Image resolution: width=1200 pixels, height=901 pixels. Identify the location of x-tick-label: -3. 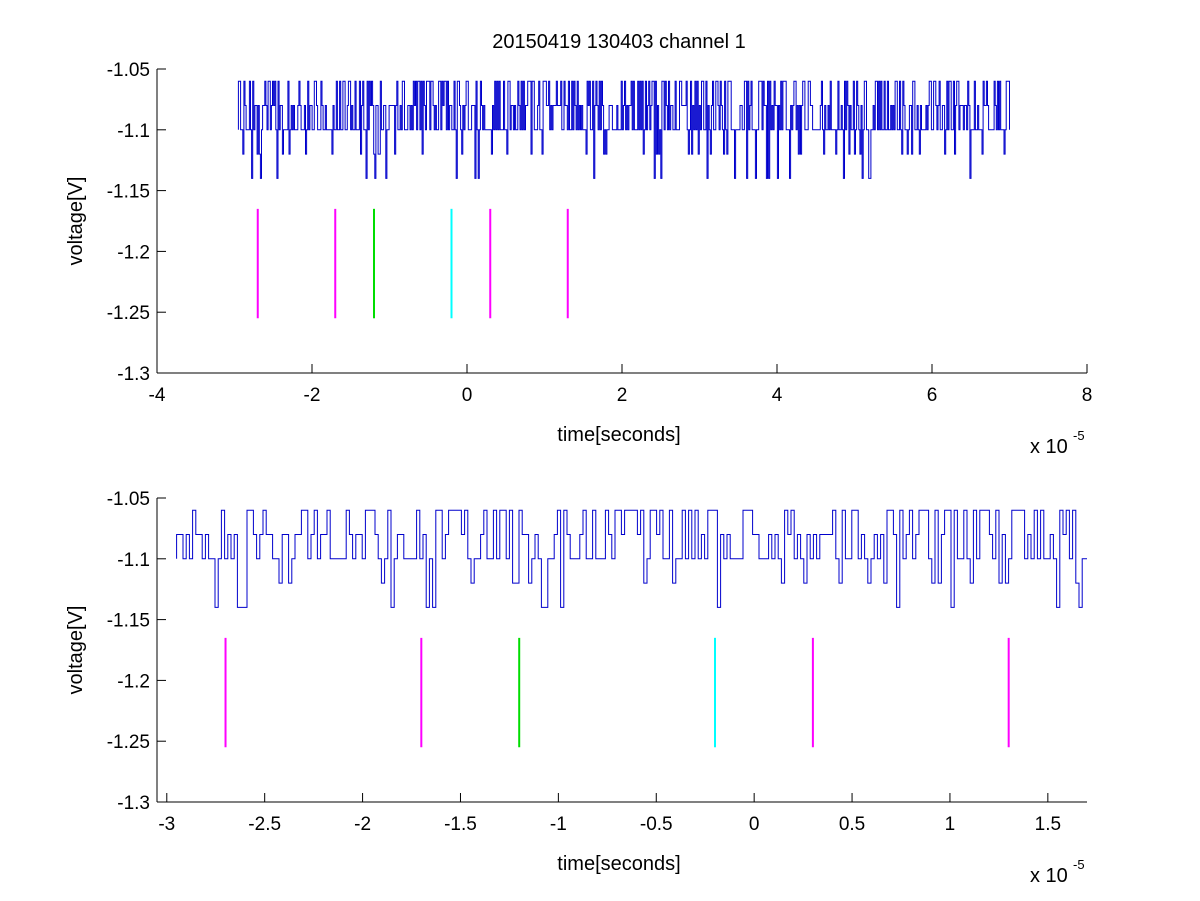
(166, 824).